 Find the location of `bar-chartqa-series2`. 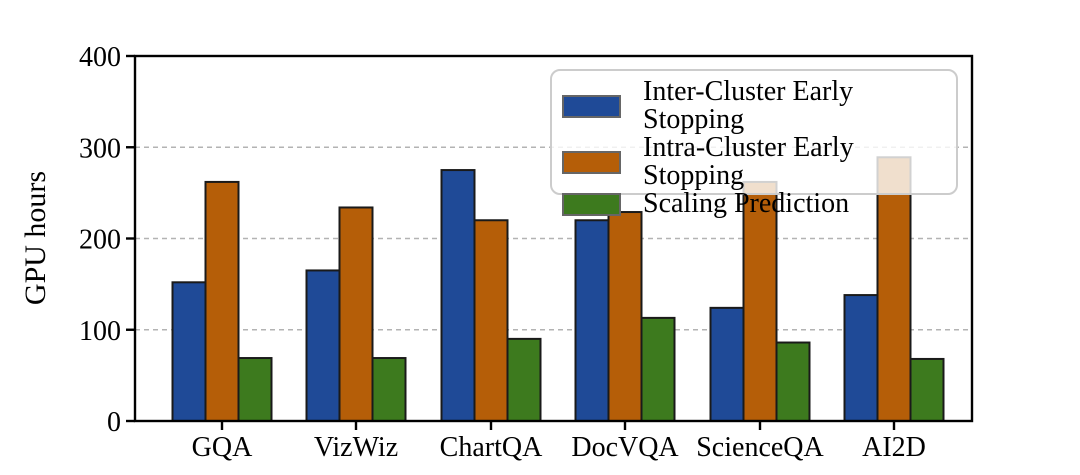

bar-chartqa-series2 is located at coordinates (524, 379).